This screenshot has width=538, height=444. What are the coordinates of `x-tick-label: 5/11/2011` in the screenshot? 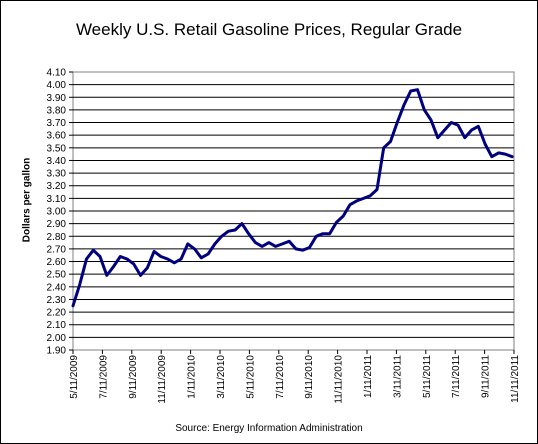 It's located at (427, 376).